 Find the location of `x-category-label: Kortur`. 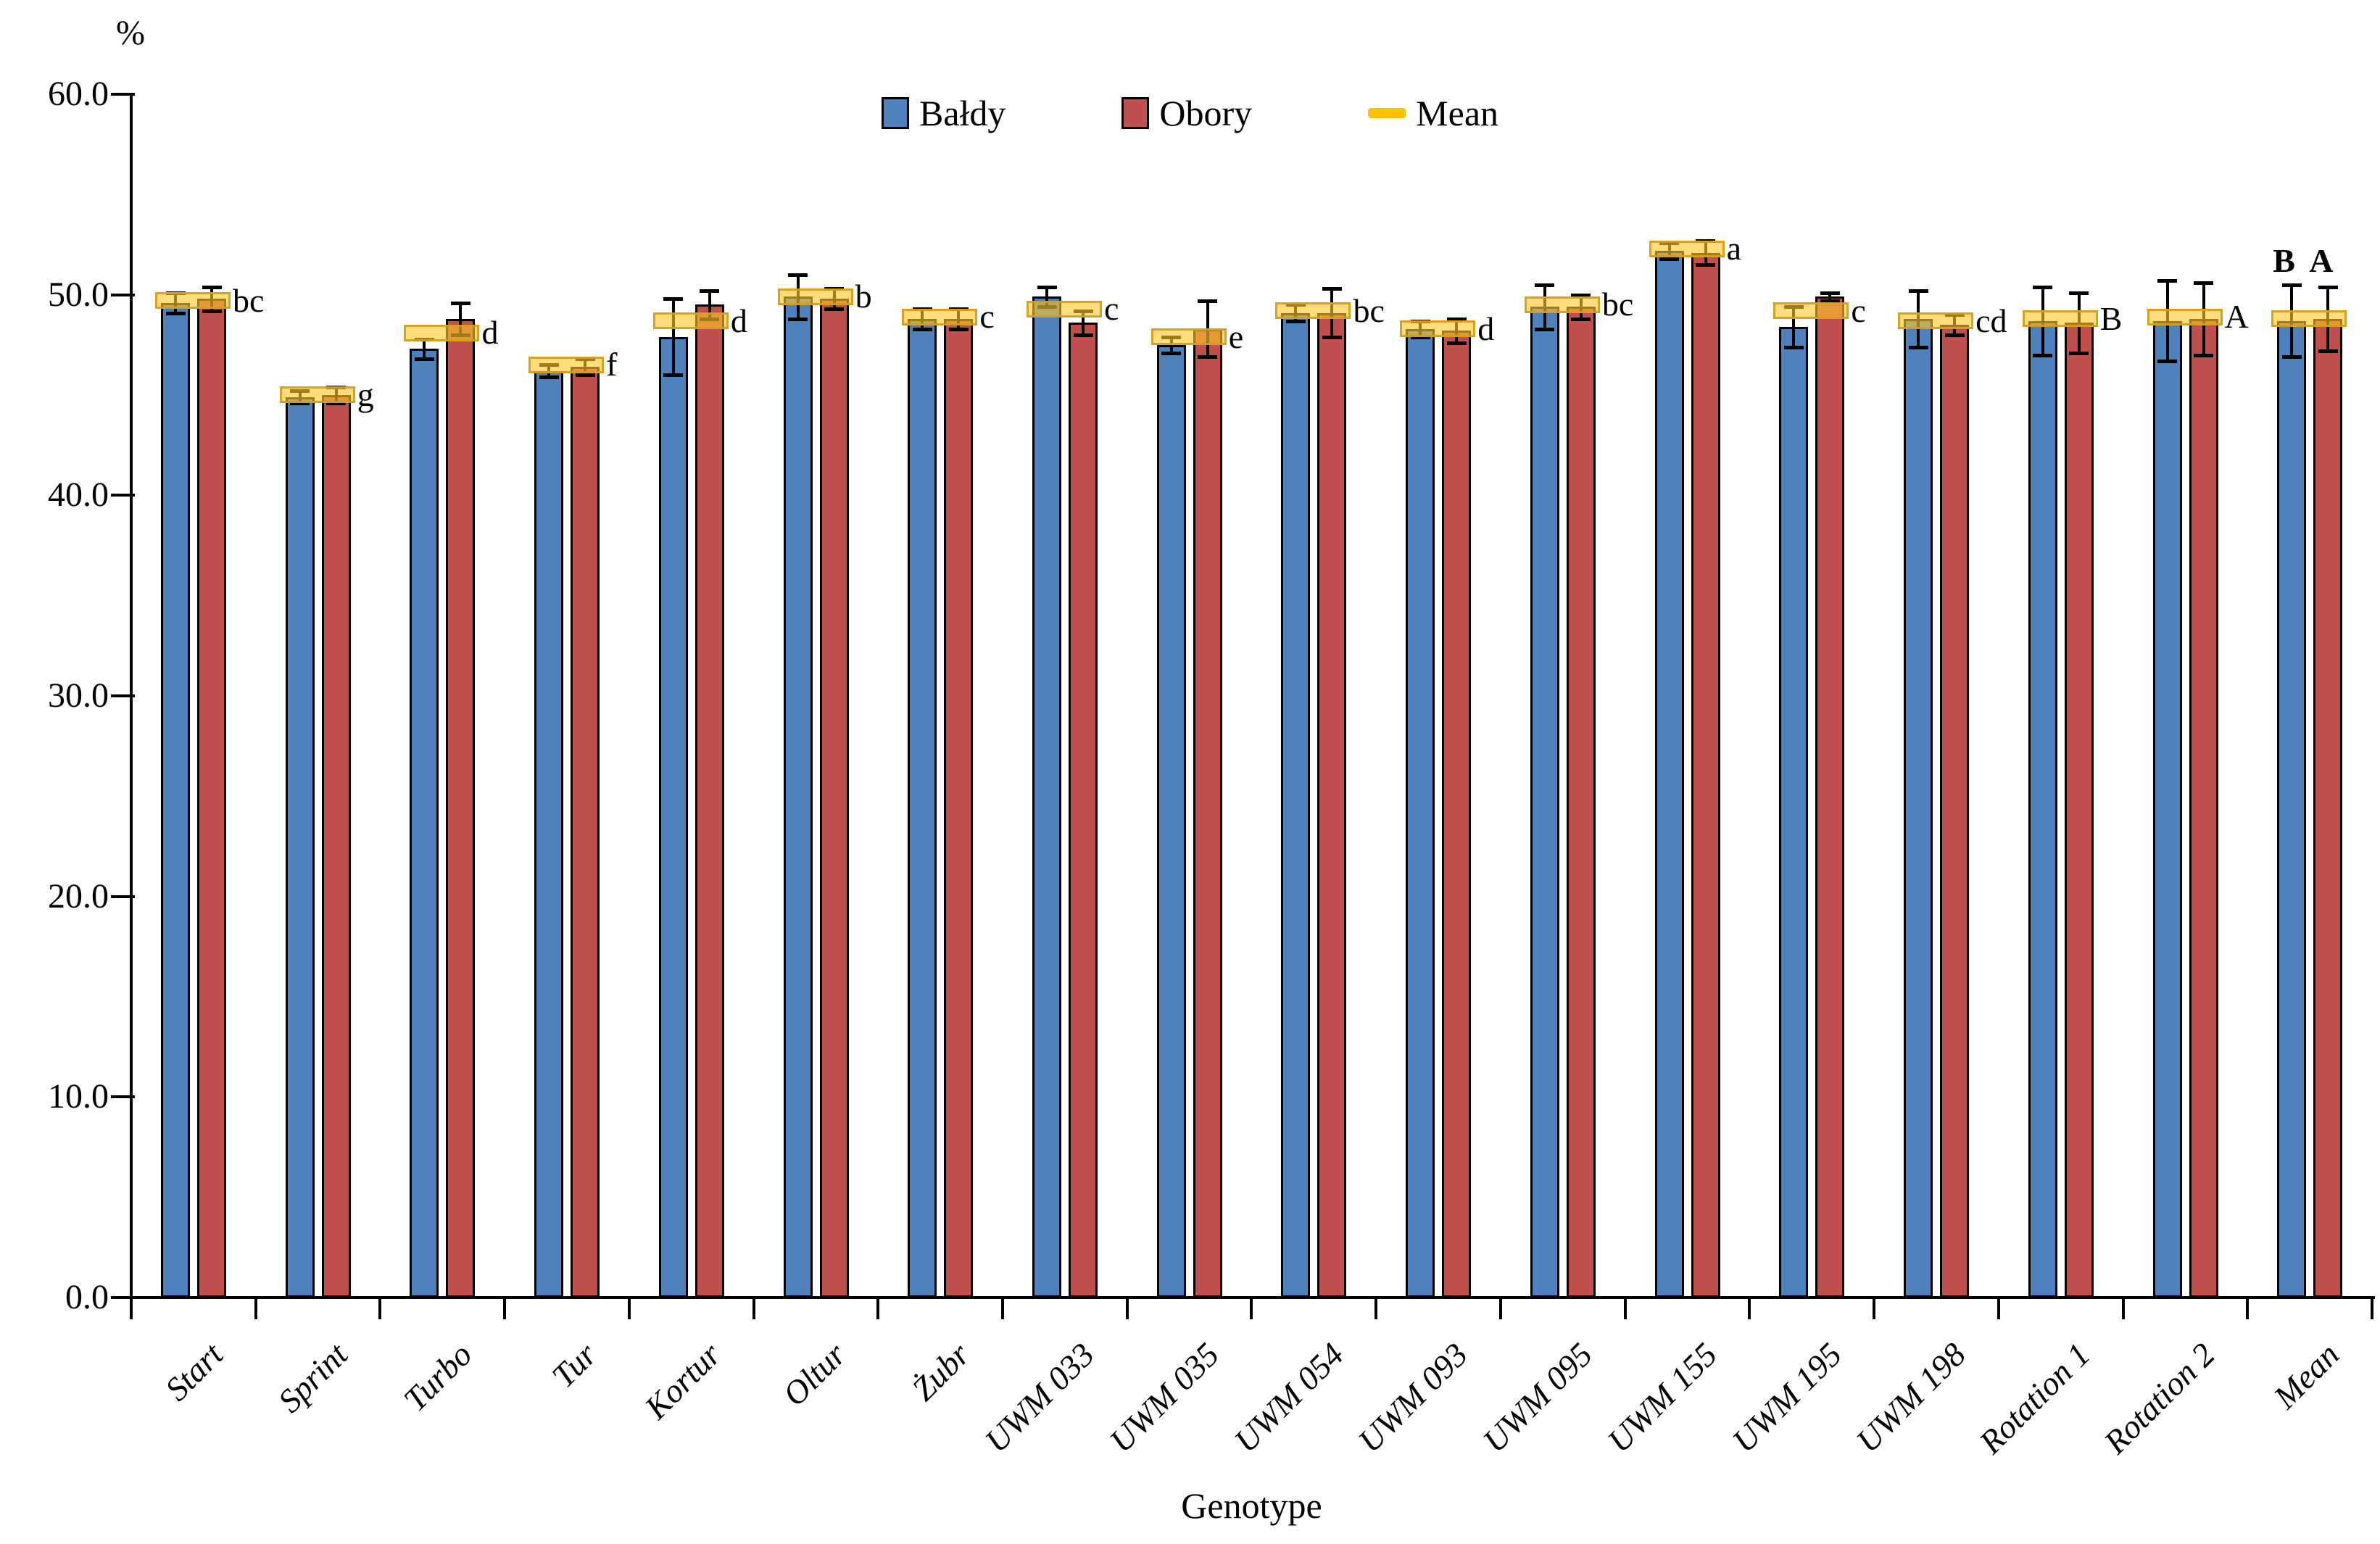

x-category-label: Kortur is located at coordinates (683, 1381).